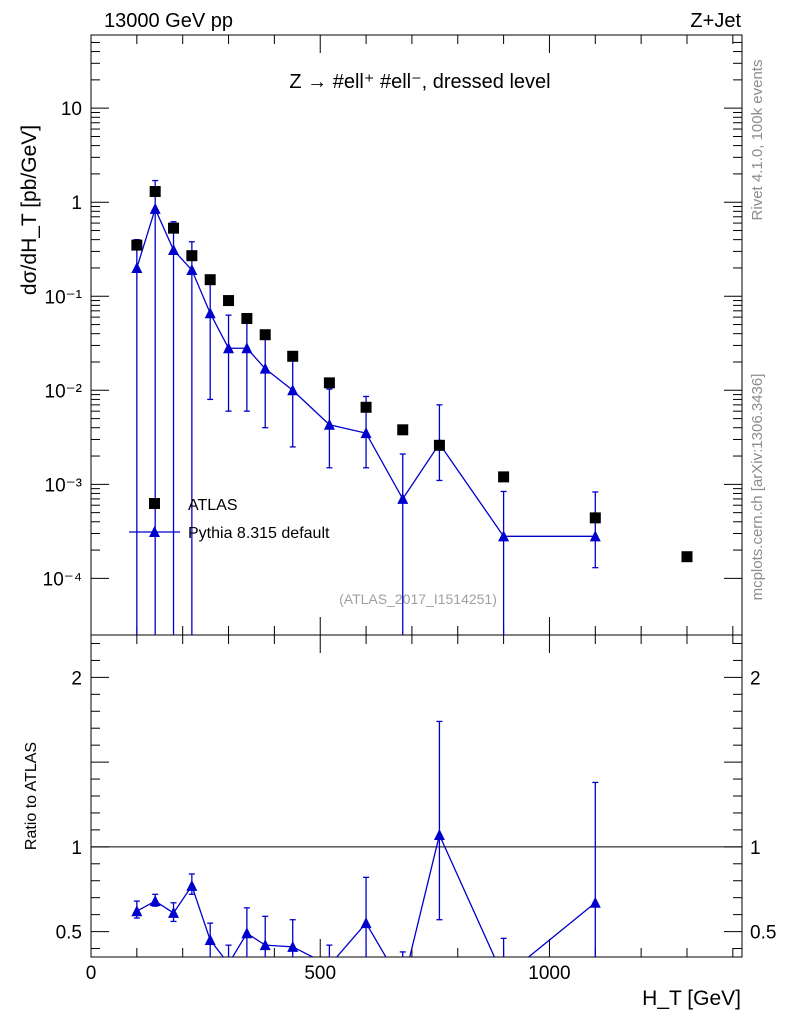  Describe the element at coordinates (69, 933) in the screenshot. I see `ratio-y-tick-label-left: 0.5` at that location.